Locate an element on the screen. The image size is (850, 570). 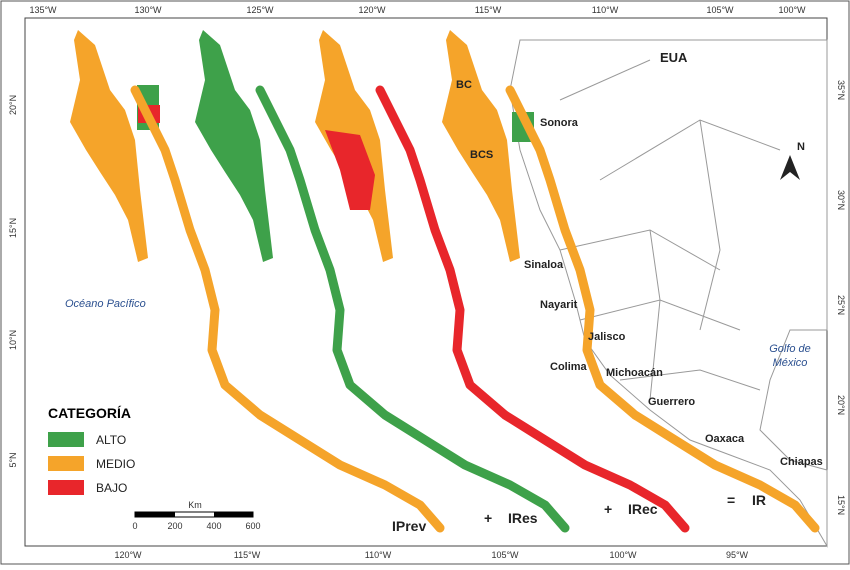
lon-label: 95°W is located at coordinates (737, 555).